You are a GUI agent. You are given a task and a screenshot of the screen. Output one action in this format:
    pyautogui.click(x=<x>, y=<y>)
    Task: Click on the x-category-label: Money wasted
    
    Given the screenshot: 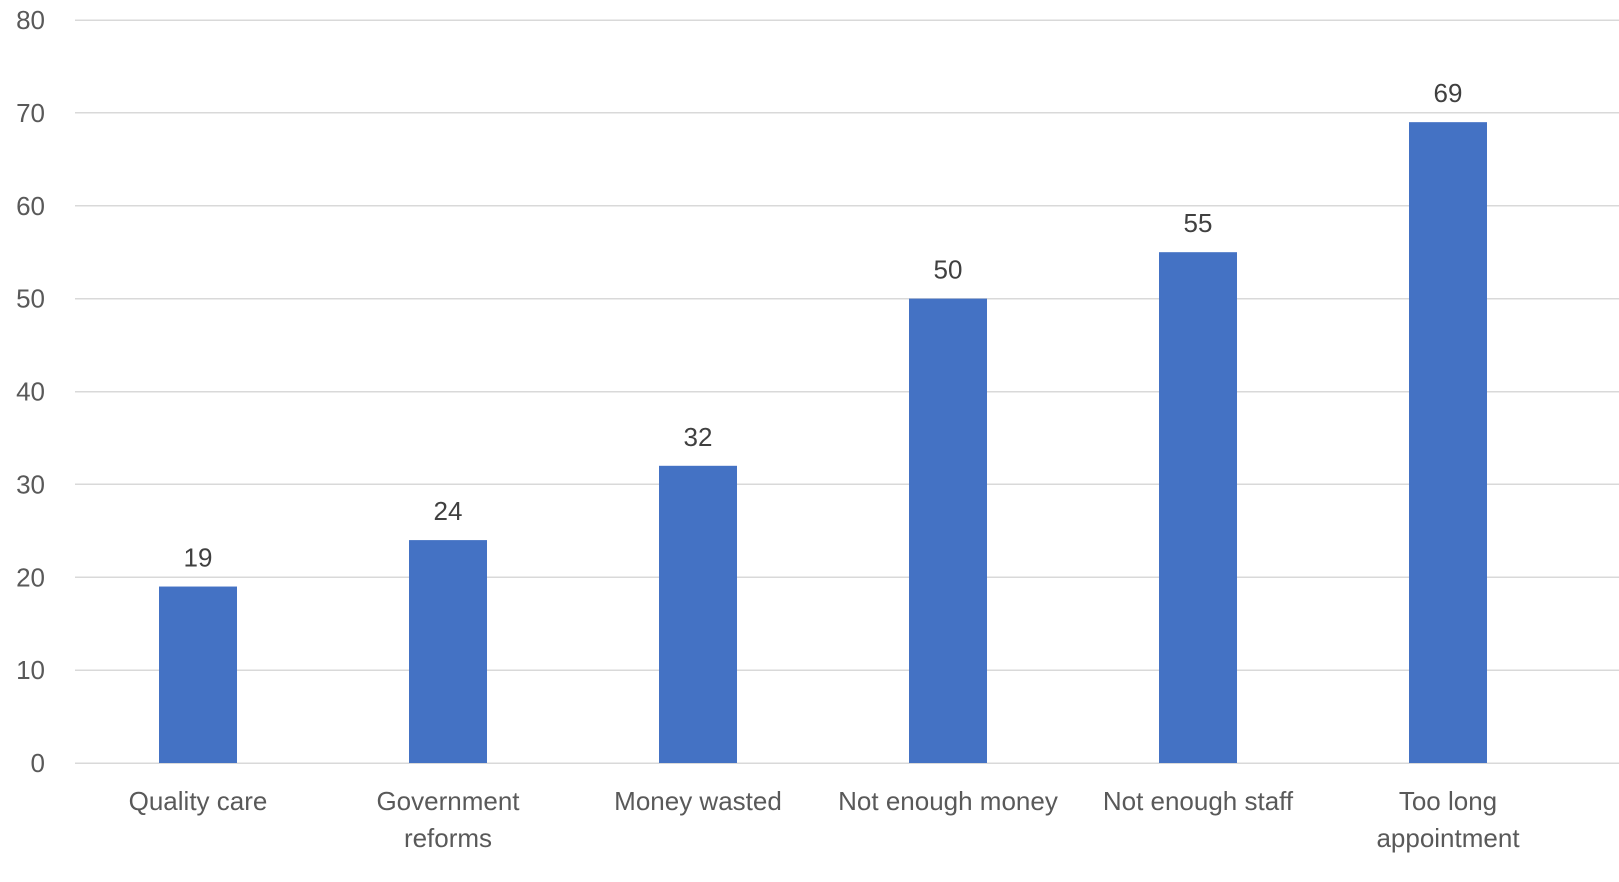 What is the action you would take?
    pyautogui.click(x=698, y=801)
    